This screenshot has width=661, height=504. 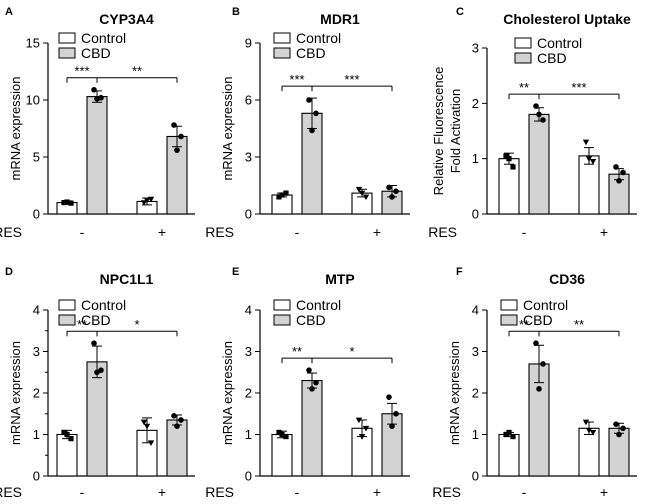 I want to click on panel-letter: E, so click(x=235, y=272).